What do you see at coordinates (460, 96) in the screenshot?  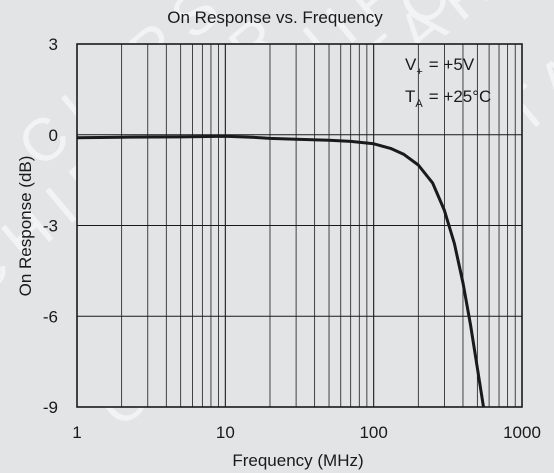 I see `temperature-value: = +25°C` at bounding box center [460, 96].